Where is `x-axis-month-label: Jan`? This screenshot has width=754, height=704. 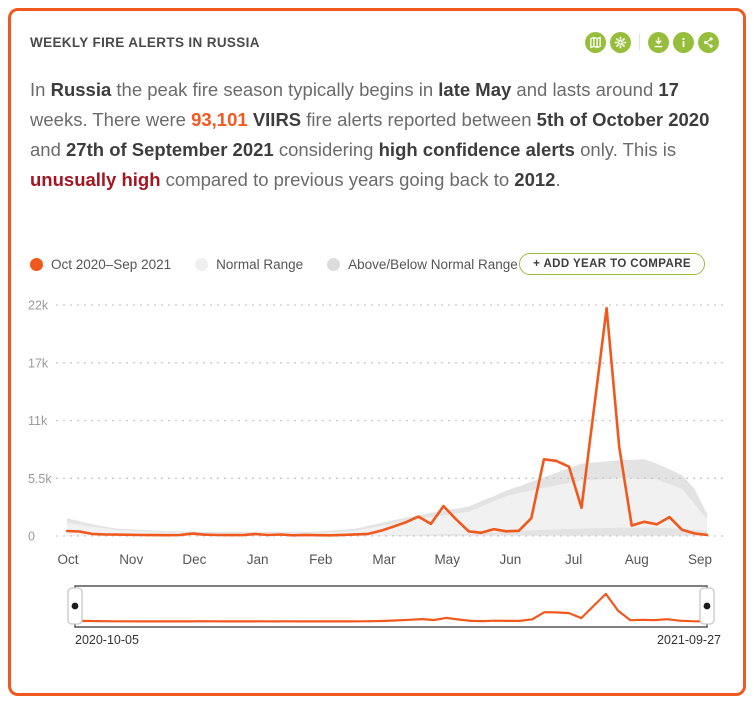 x-axis-month-label: Jan is located at coordinates (258, 559).